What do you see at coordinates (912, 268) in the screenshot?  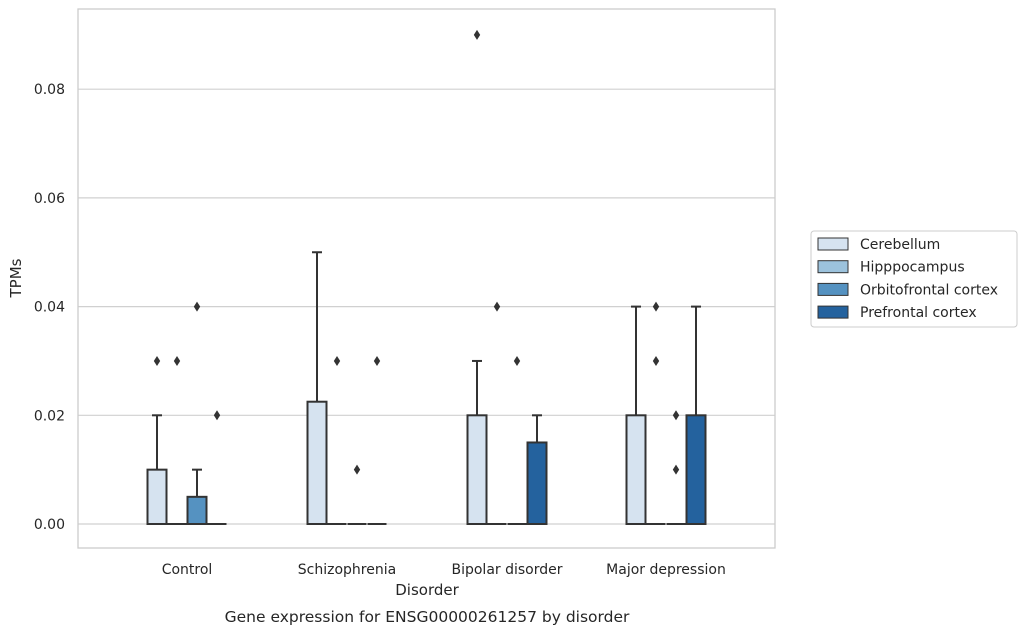 I see `legend-label: Hipppocampus` at bounding box center [912, 268].